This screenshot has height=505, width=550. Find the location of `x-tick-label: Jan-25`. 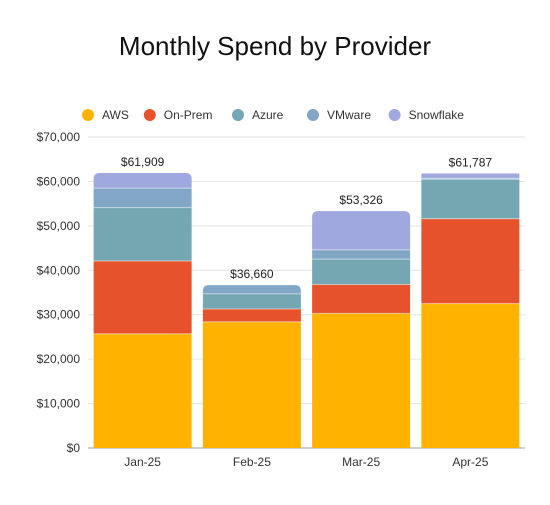

x-tick-label: Jan-25 is located at coordinates (142, 462).